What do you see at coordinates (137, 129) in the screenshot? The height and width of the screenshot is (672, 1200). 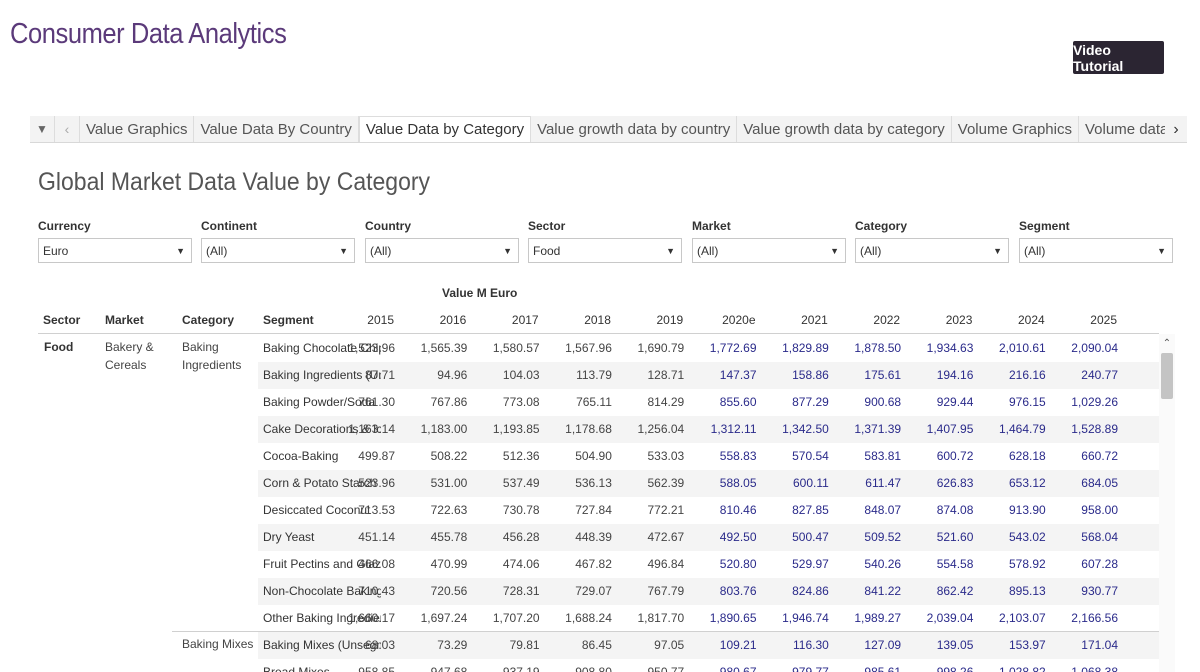 I see `tab-value-graphics: Value Graphics` at bounding box center [137, 129].